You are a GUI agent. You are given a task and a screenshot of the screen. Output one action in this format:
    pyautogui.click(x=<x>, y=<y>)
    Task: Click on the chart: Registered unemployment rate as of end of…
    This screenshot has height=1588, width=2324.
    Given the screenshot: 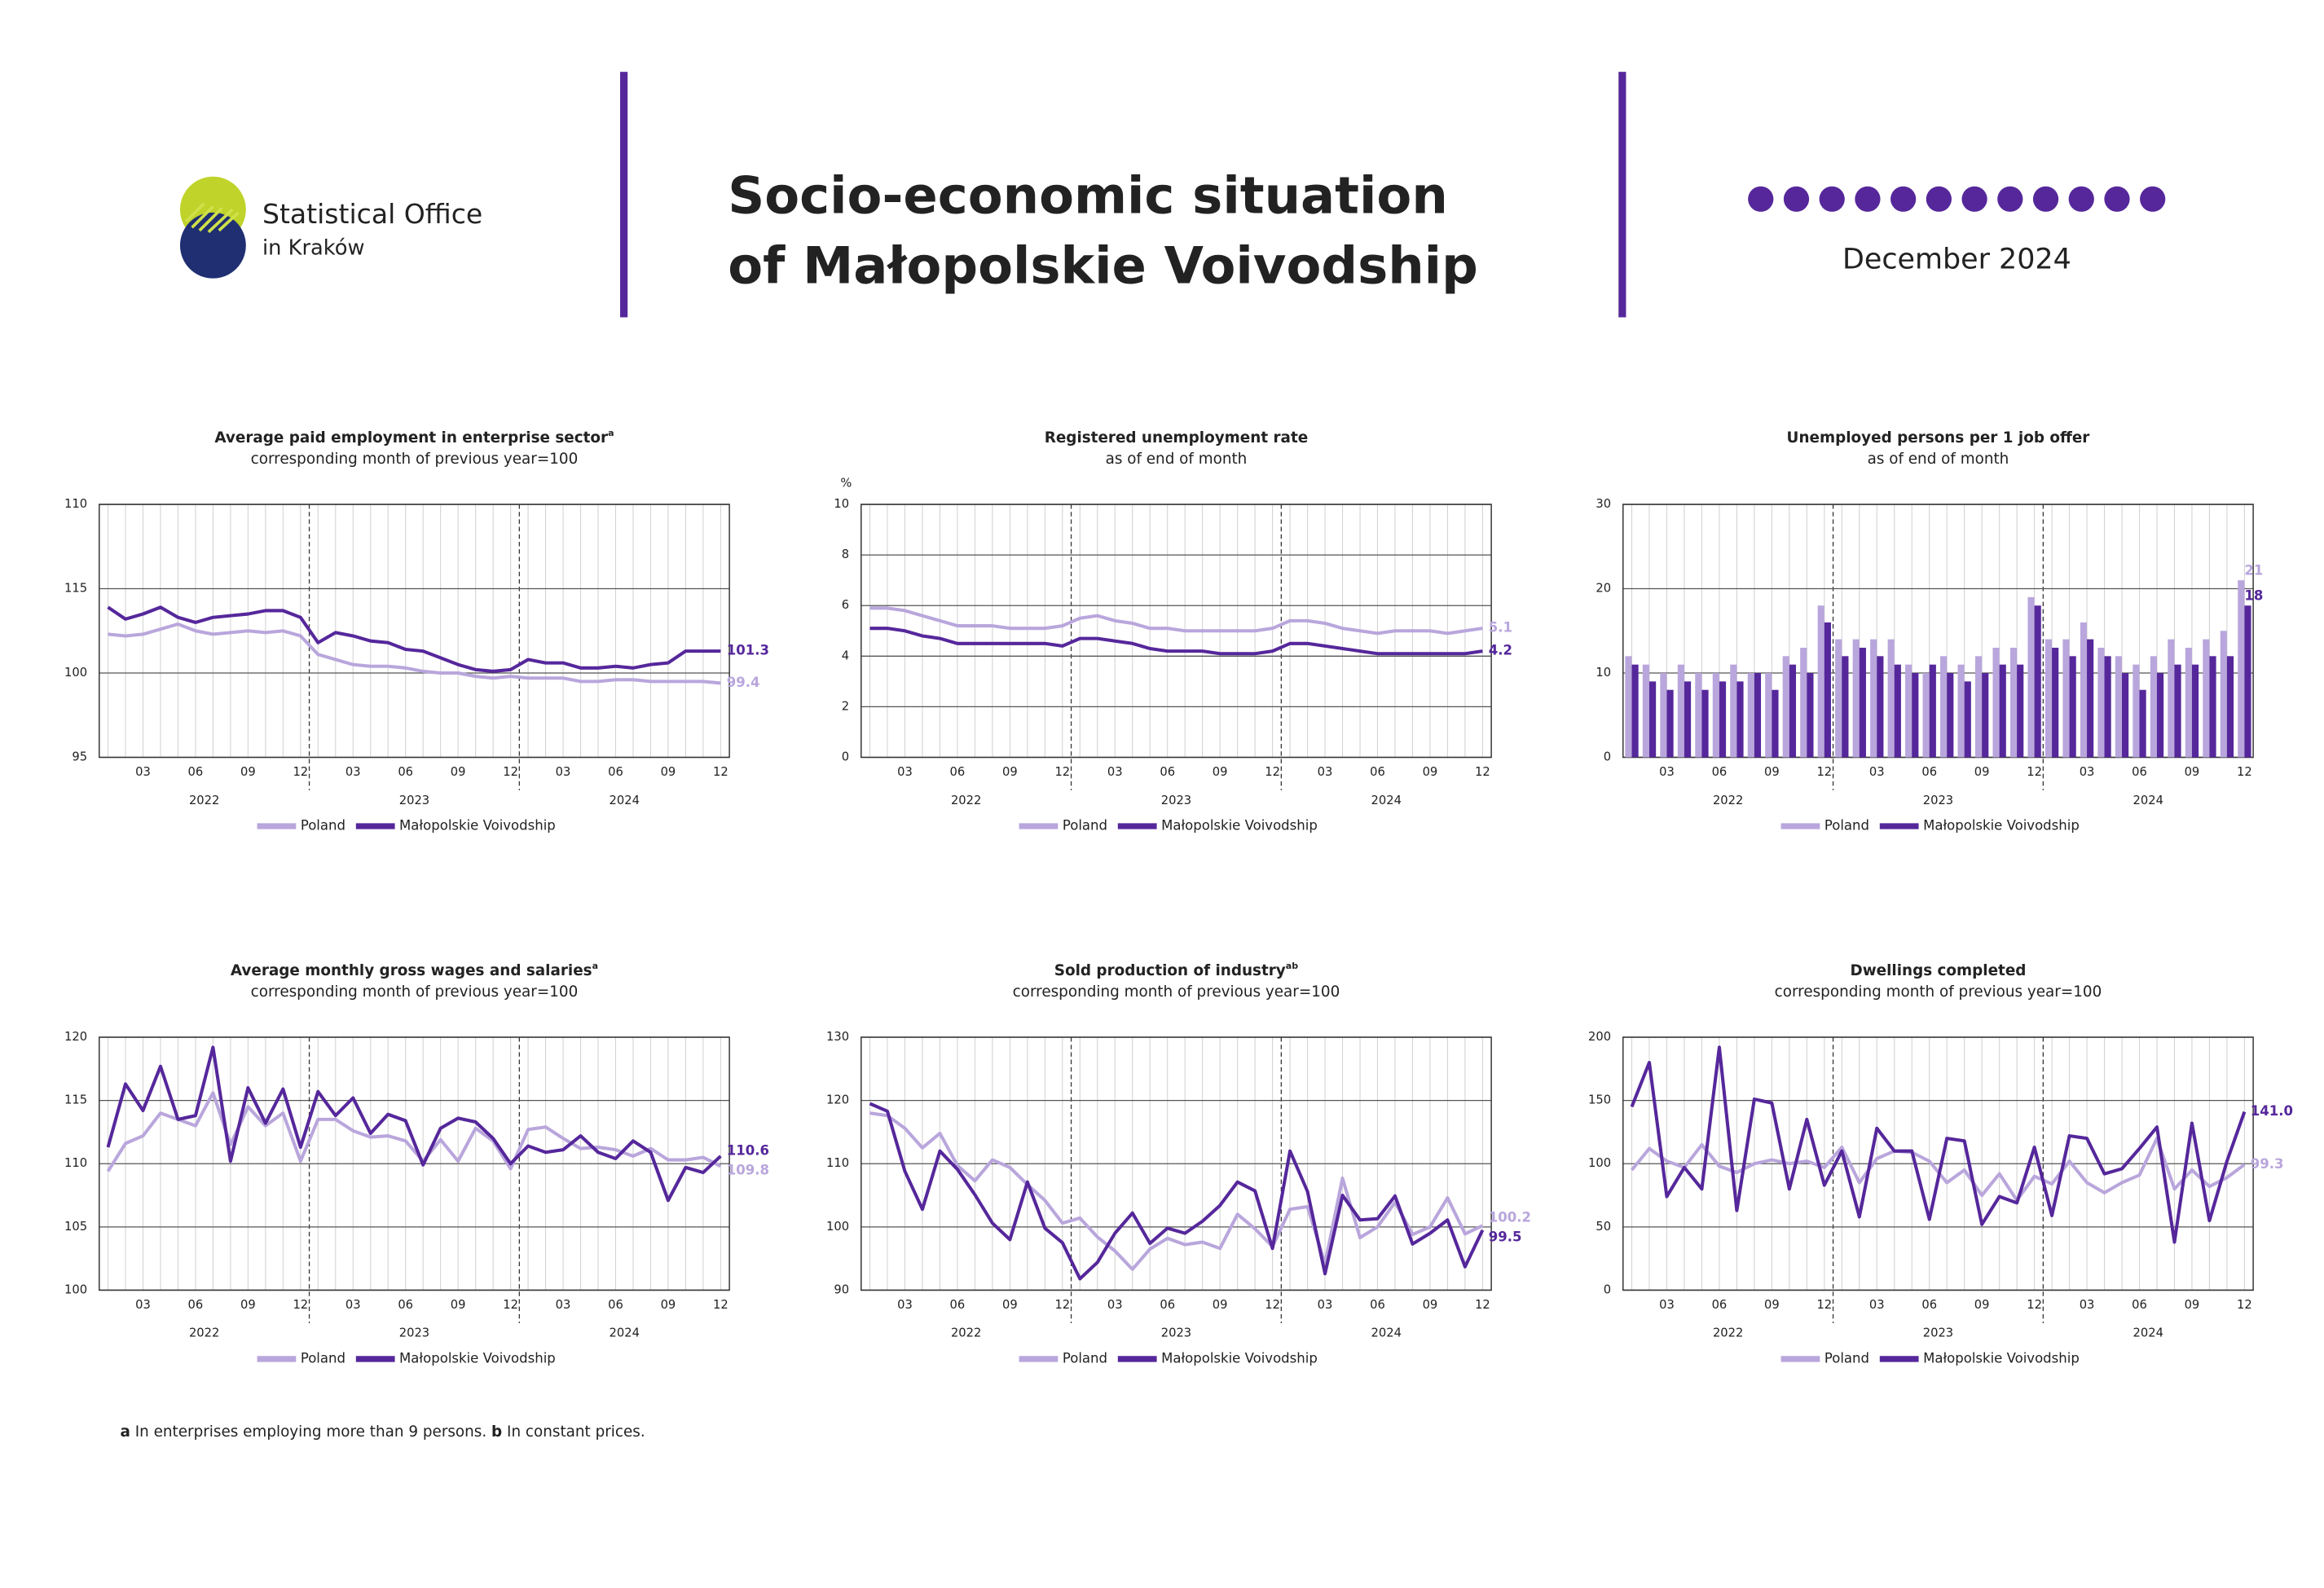 What is the action you would take?
    pyautogui.click(x=1173, y=631)
    